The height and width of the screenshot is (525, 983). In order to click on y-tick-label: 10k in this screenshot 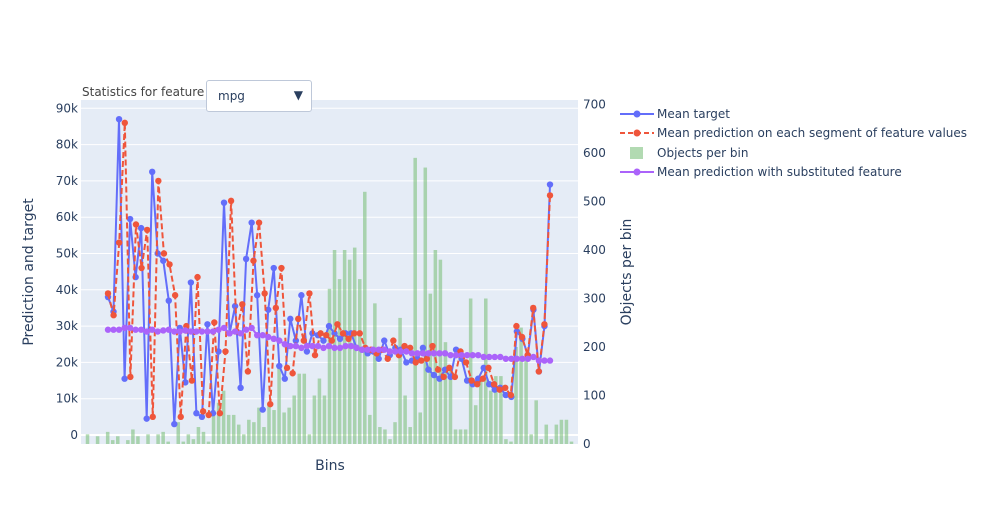, I will do `click(67, 399)`.